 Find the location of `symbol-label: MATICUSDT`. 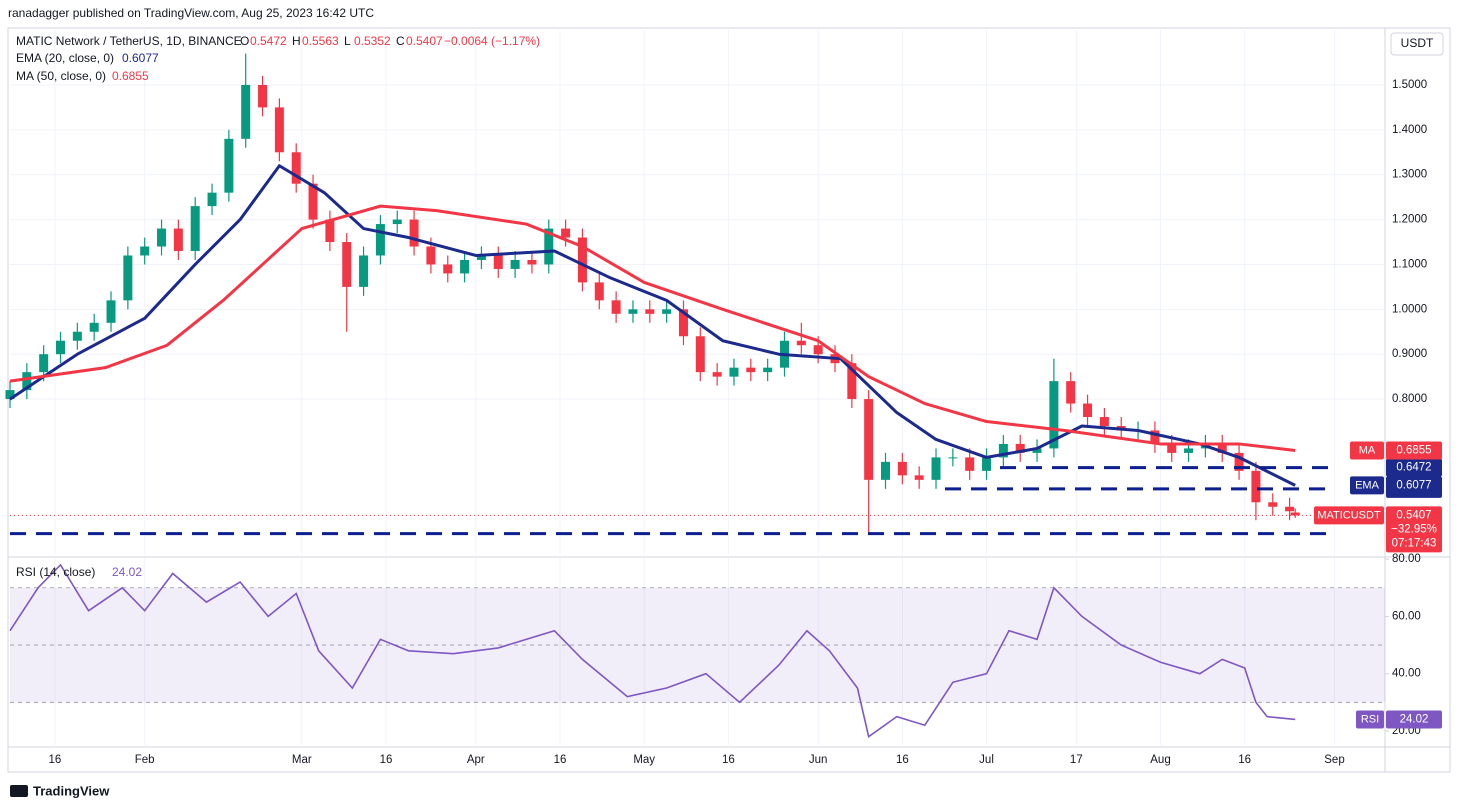

symbol-label: MATICUSDT is located at coordinates (1349, 515).